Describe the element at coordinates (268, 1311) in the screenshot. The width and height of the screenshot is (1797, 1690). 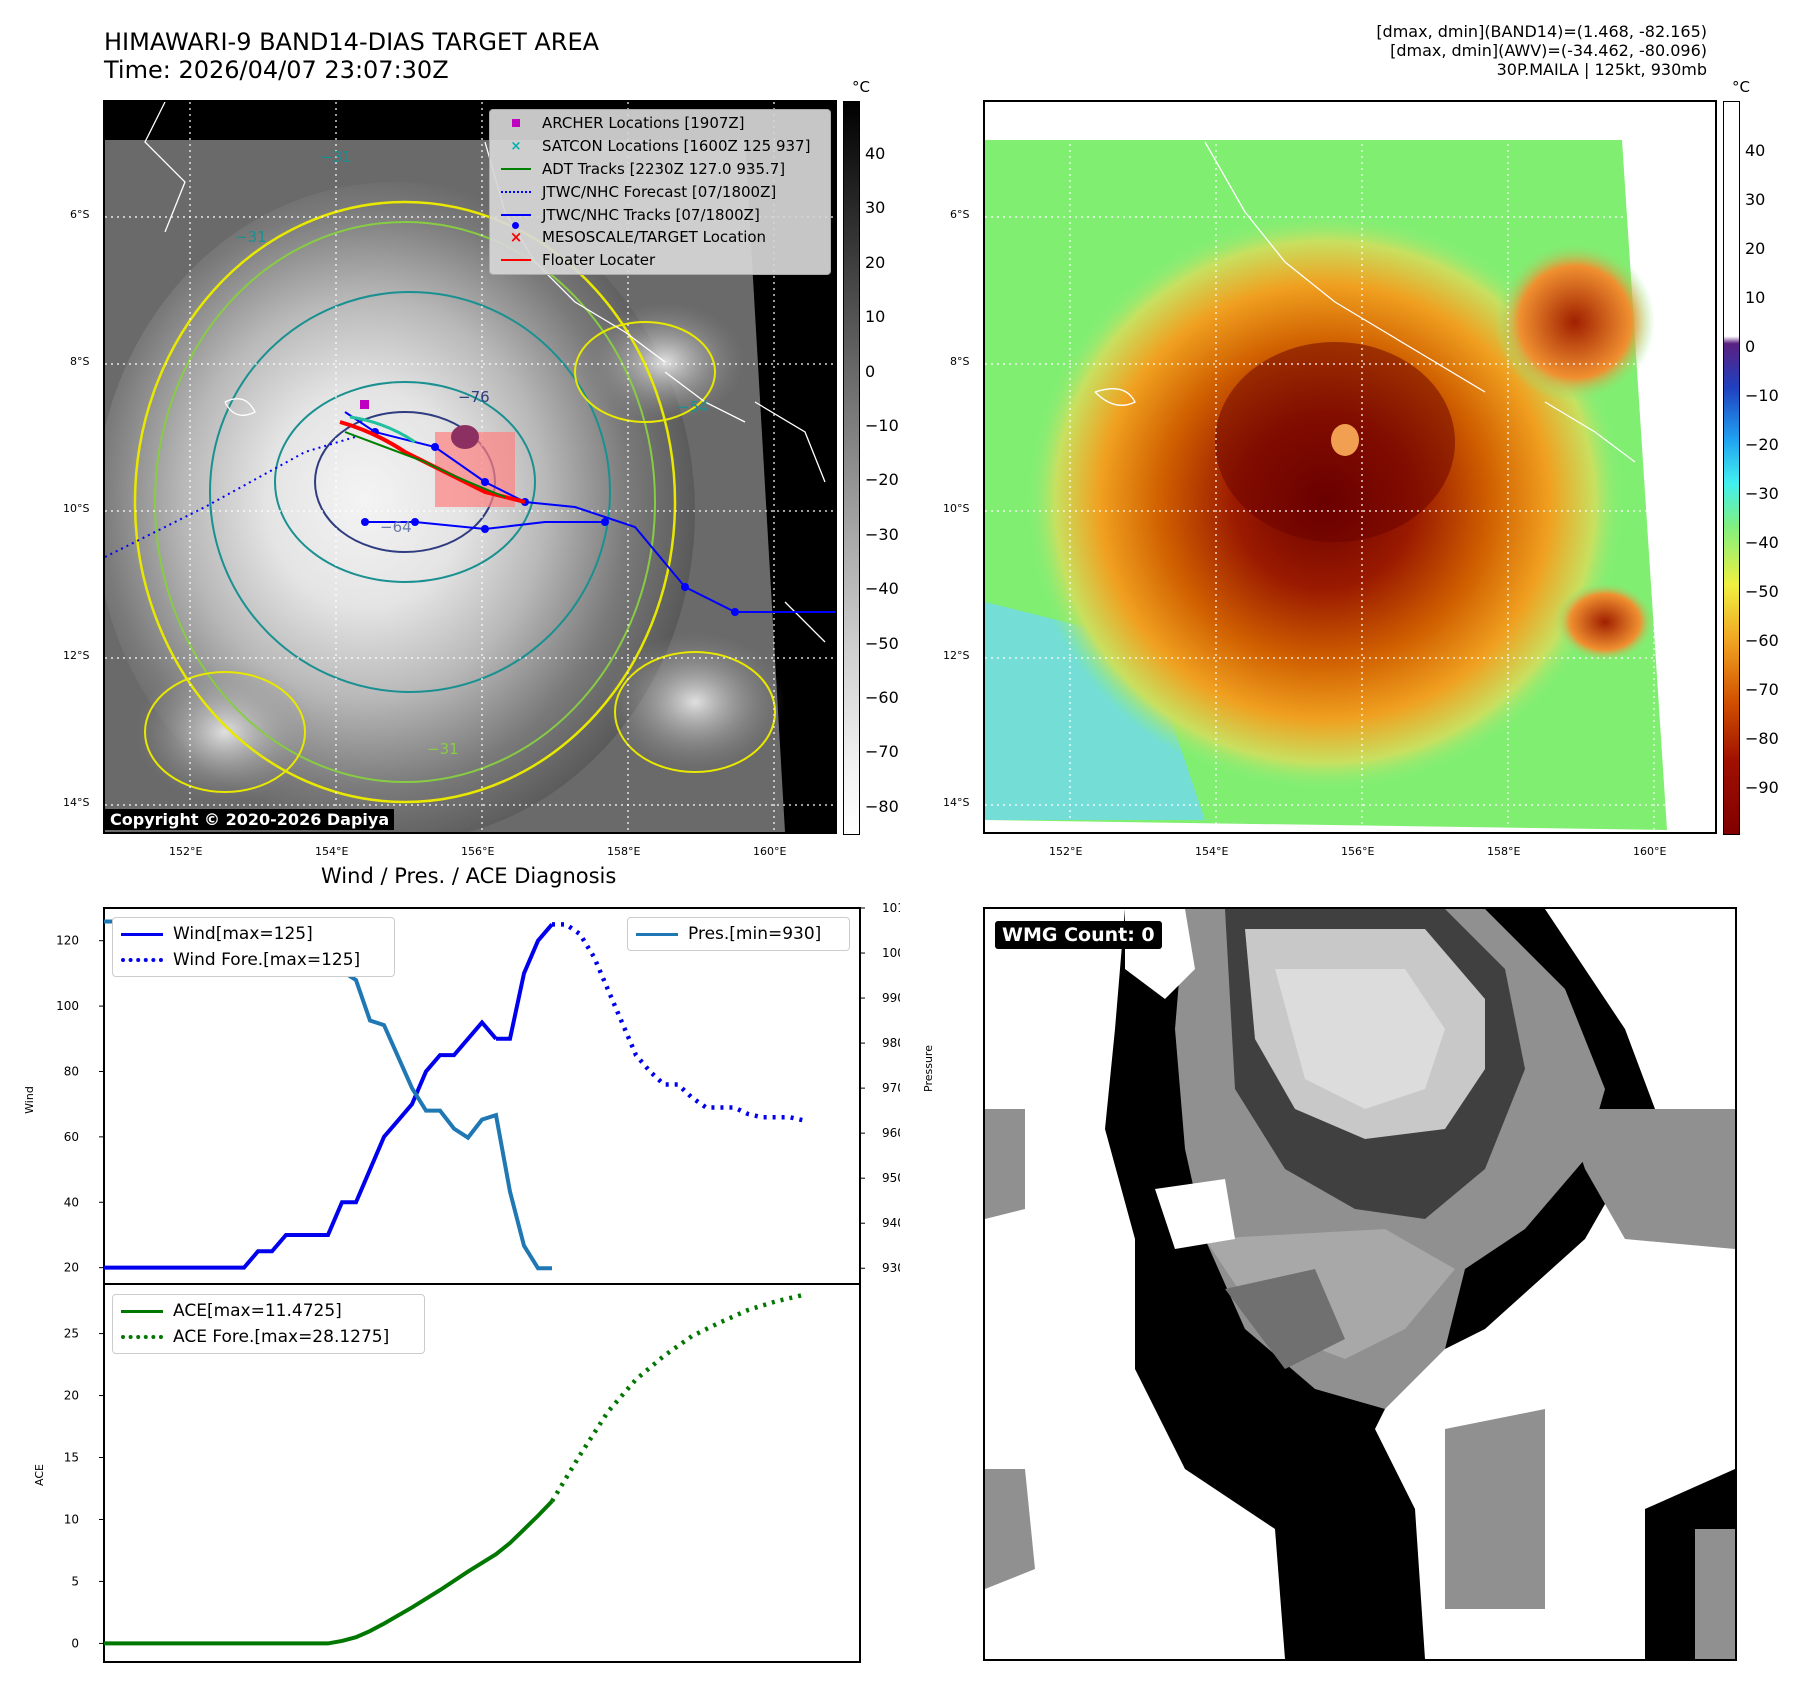
I see `legend-item-ace: ACE[max=11.4725]` at that location.